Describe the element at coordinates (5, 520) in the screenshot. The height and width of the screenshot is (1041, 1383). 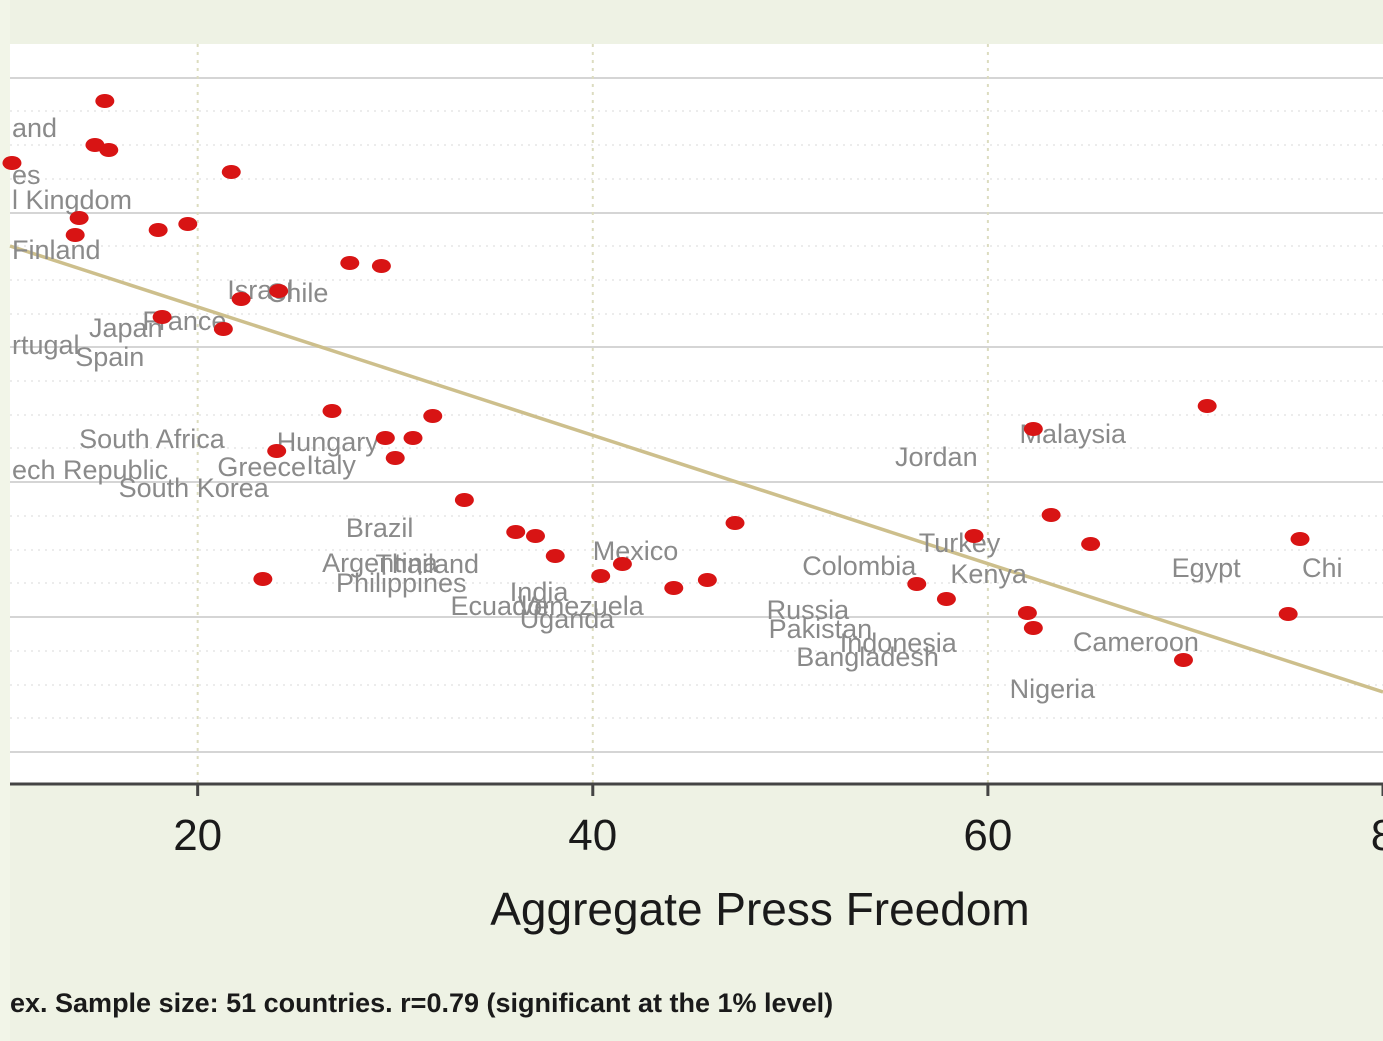
I see `slide-left-margin` at that location.